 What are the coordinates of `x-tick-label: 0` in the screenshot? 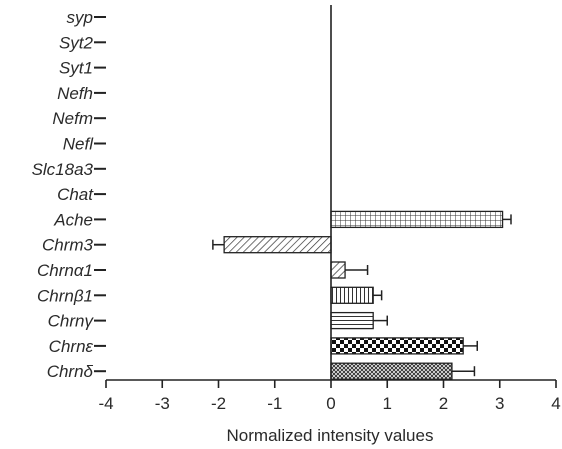 It's located at (330, 403).